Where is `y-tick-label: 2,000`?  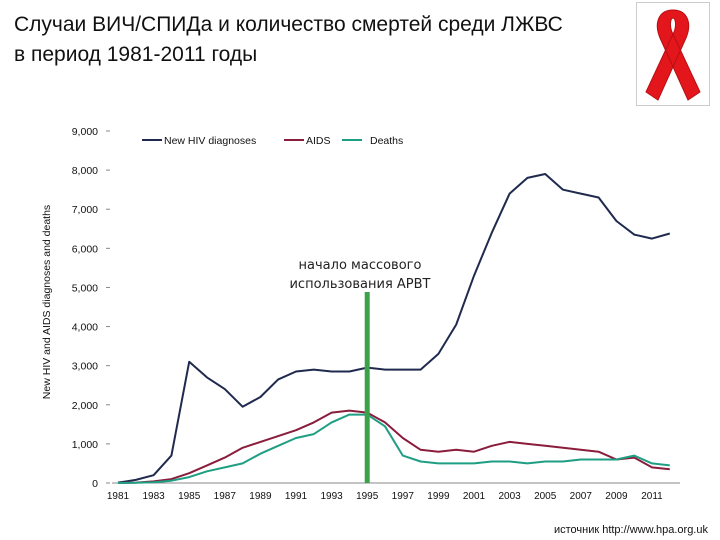 y-tick-label: 2,000 is located at coordinates (85, 406).